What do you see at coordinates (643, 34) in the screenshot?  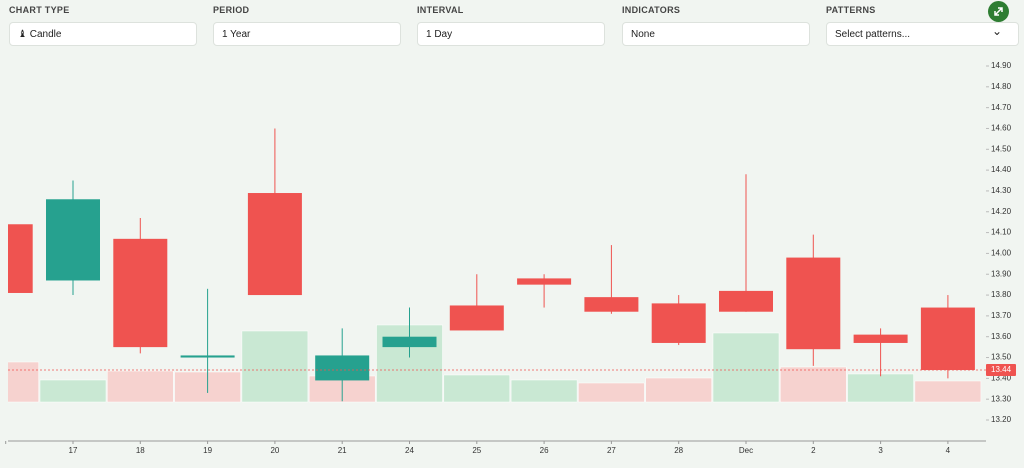 I see `control-value: None` at bounding box center [643, 34].